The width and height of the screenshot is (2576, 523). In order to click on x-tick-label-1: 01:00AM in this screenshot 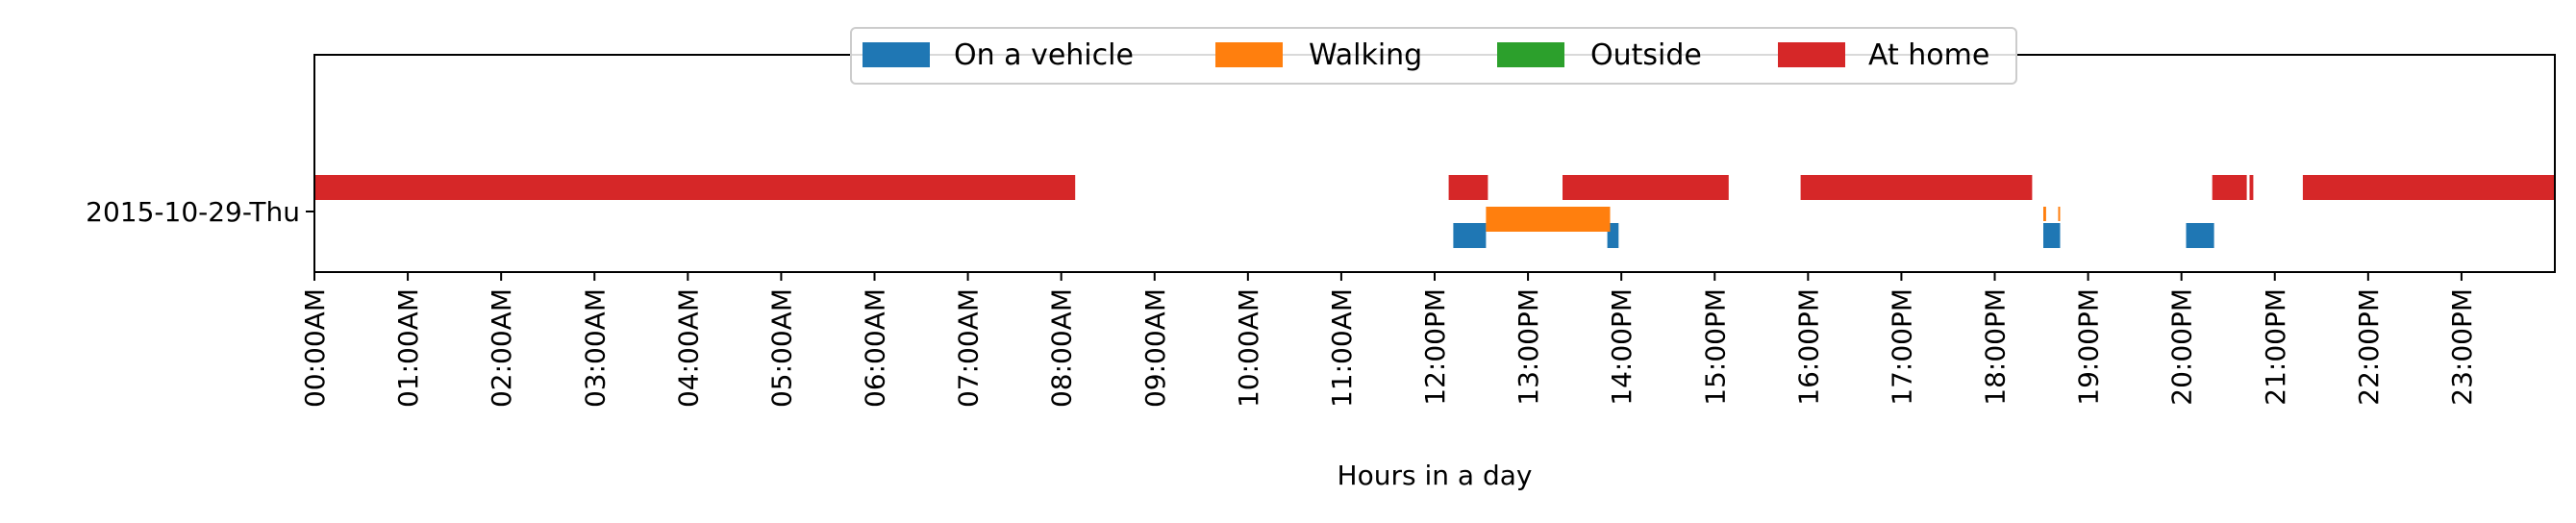, I will do `click(408, 348)`.